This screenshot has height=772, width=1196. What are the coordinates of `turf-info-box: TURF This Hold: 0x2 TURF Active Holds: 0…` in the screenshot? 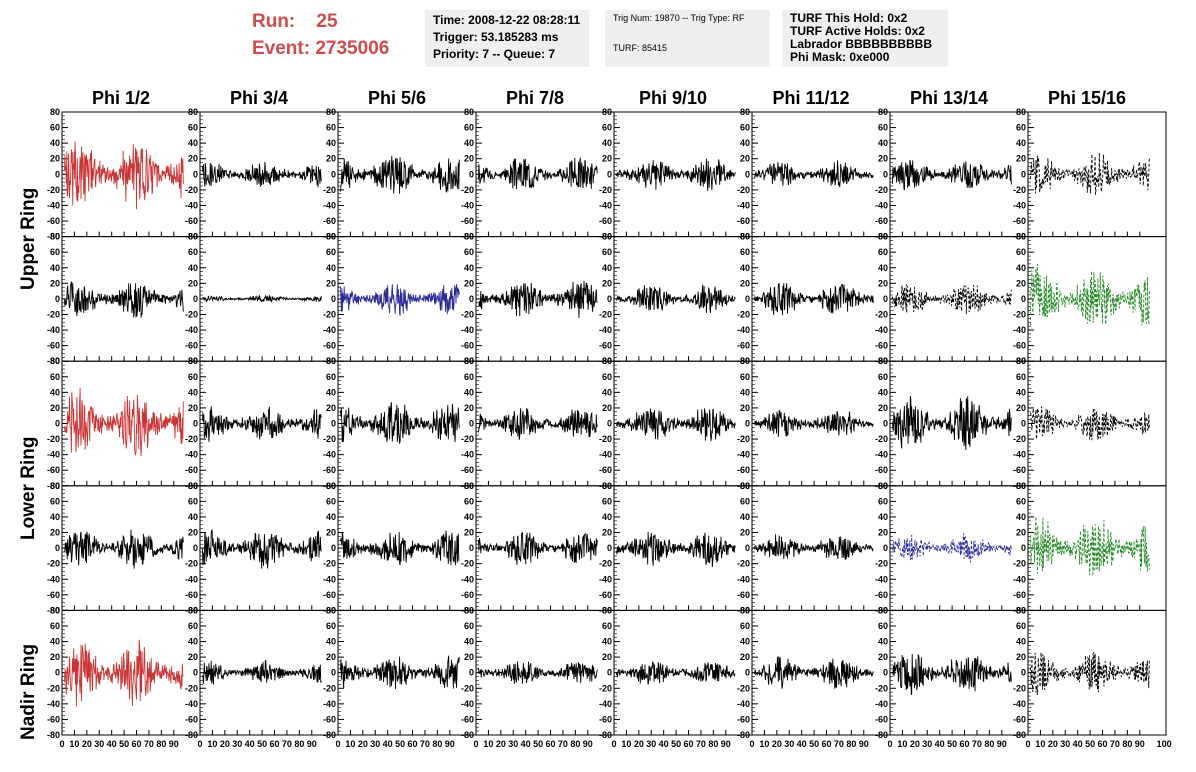 It's located at (865, 38).